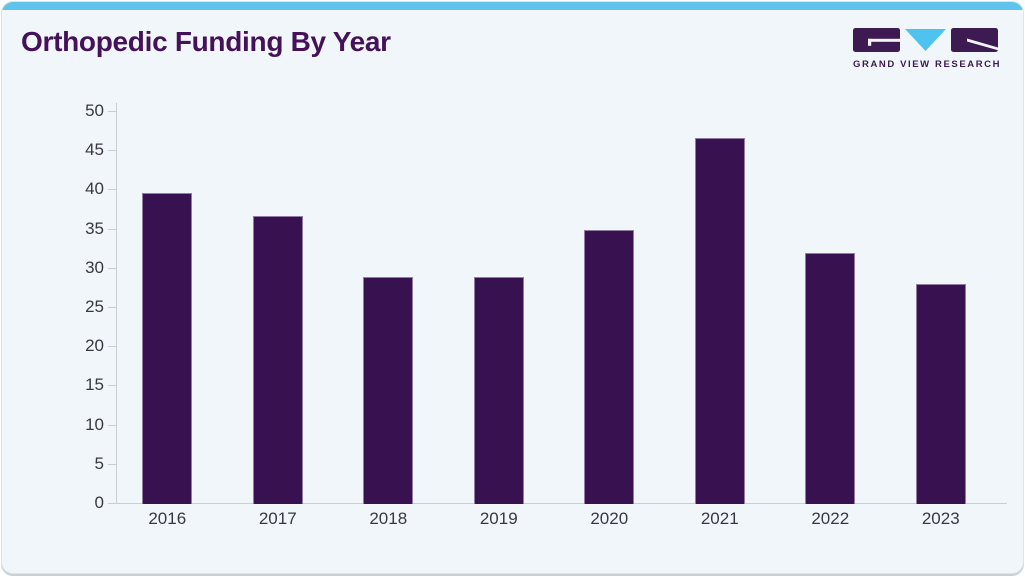  What do you see at coordinates (940, 394) in the screenshot?
I see `bar-2023` at bounding box center [940, 394].